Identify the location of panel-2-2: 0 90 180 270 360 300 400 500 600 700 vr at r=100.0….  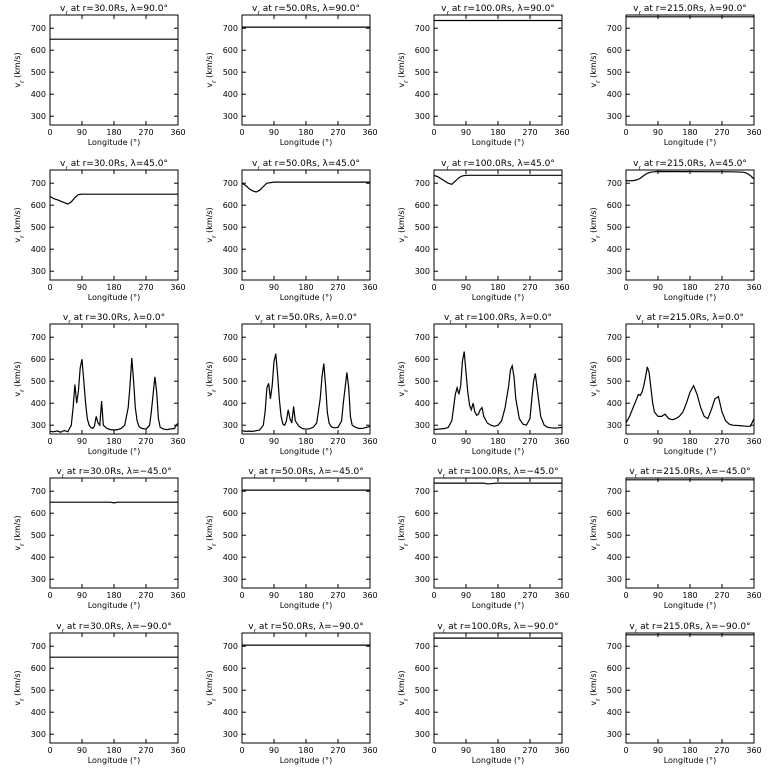
(483, 384).